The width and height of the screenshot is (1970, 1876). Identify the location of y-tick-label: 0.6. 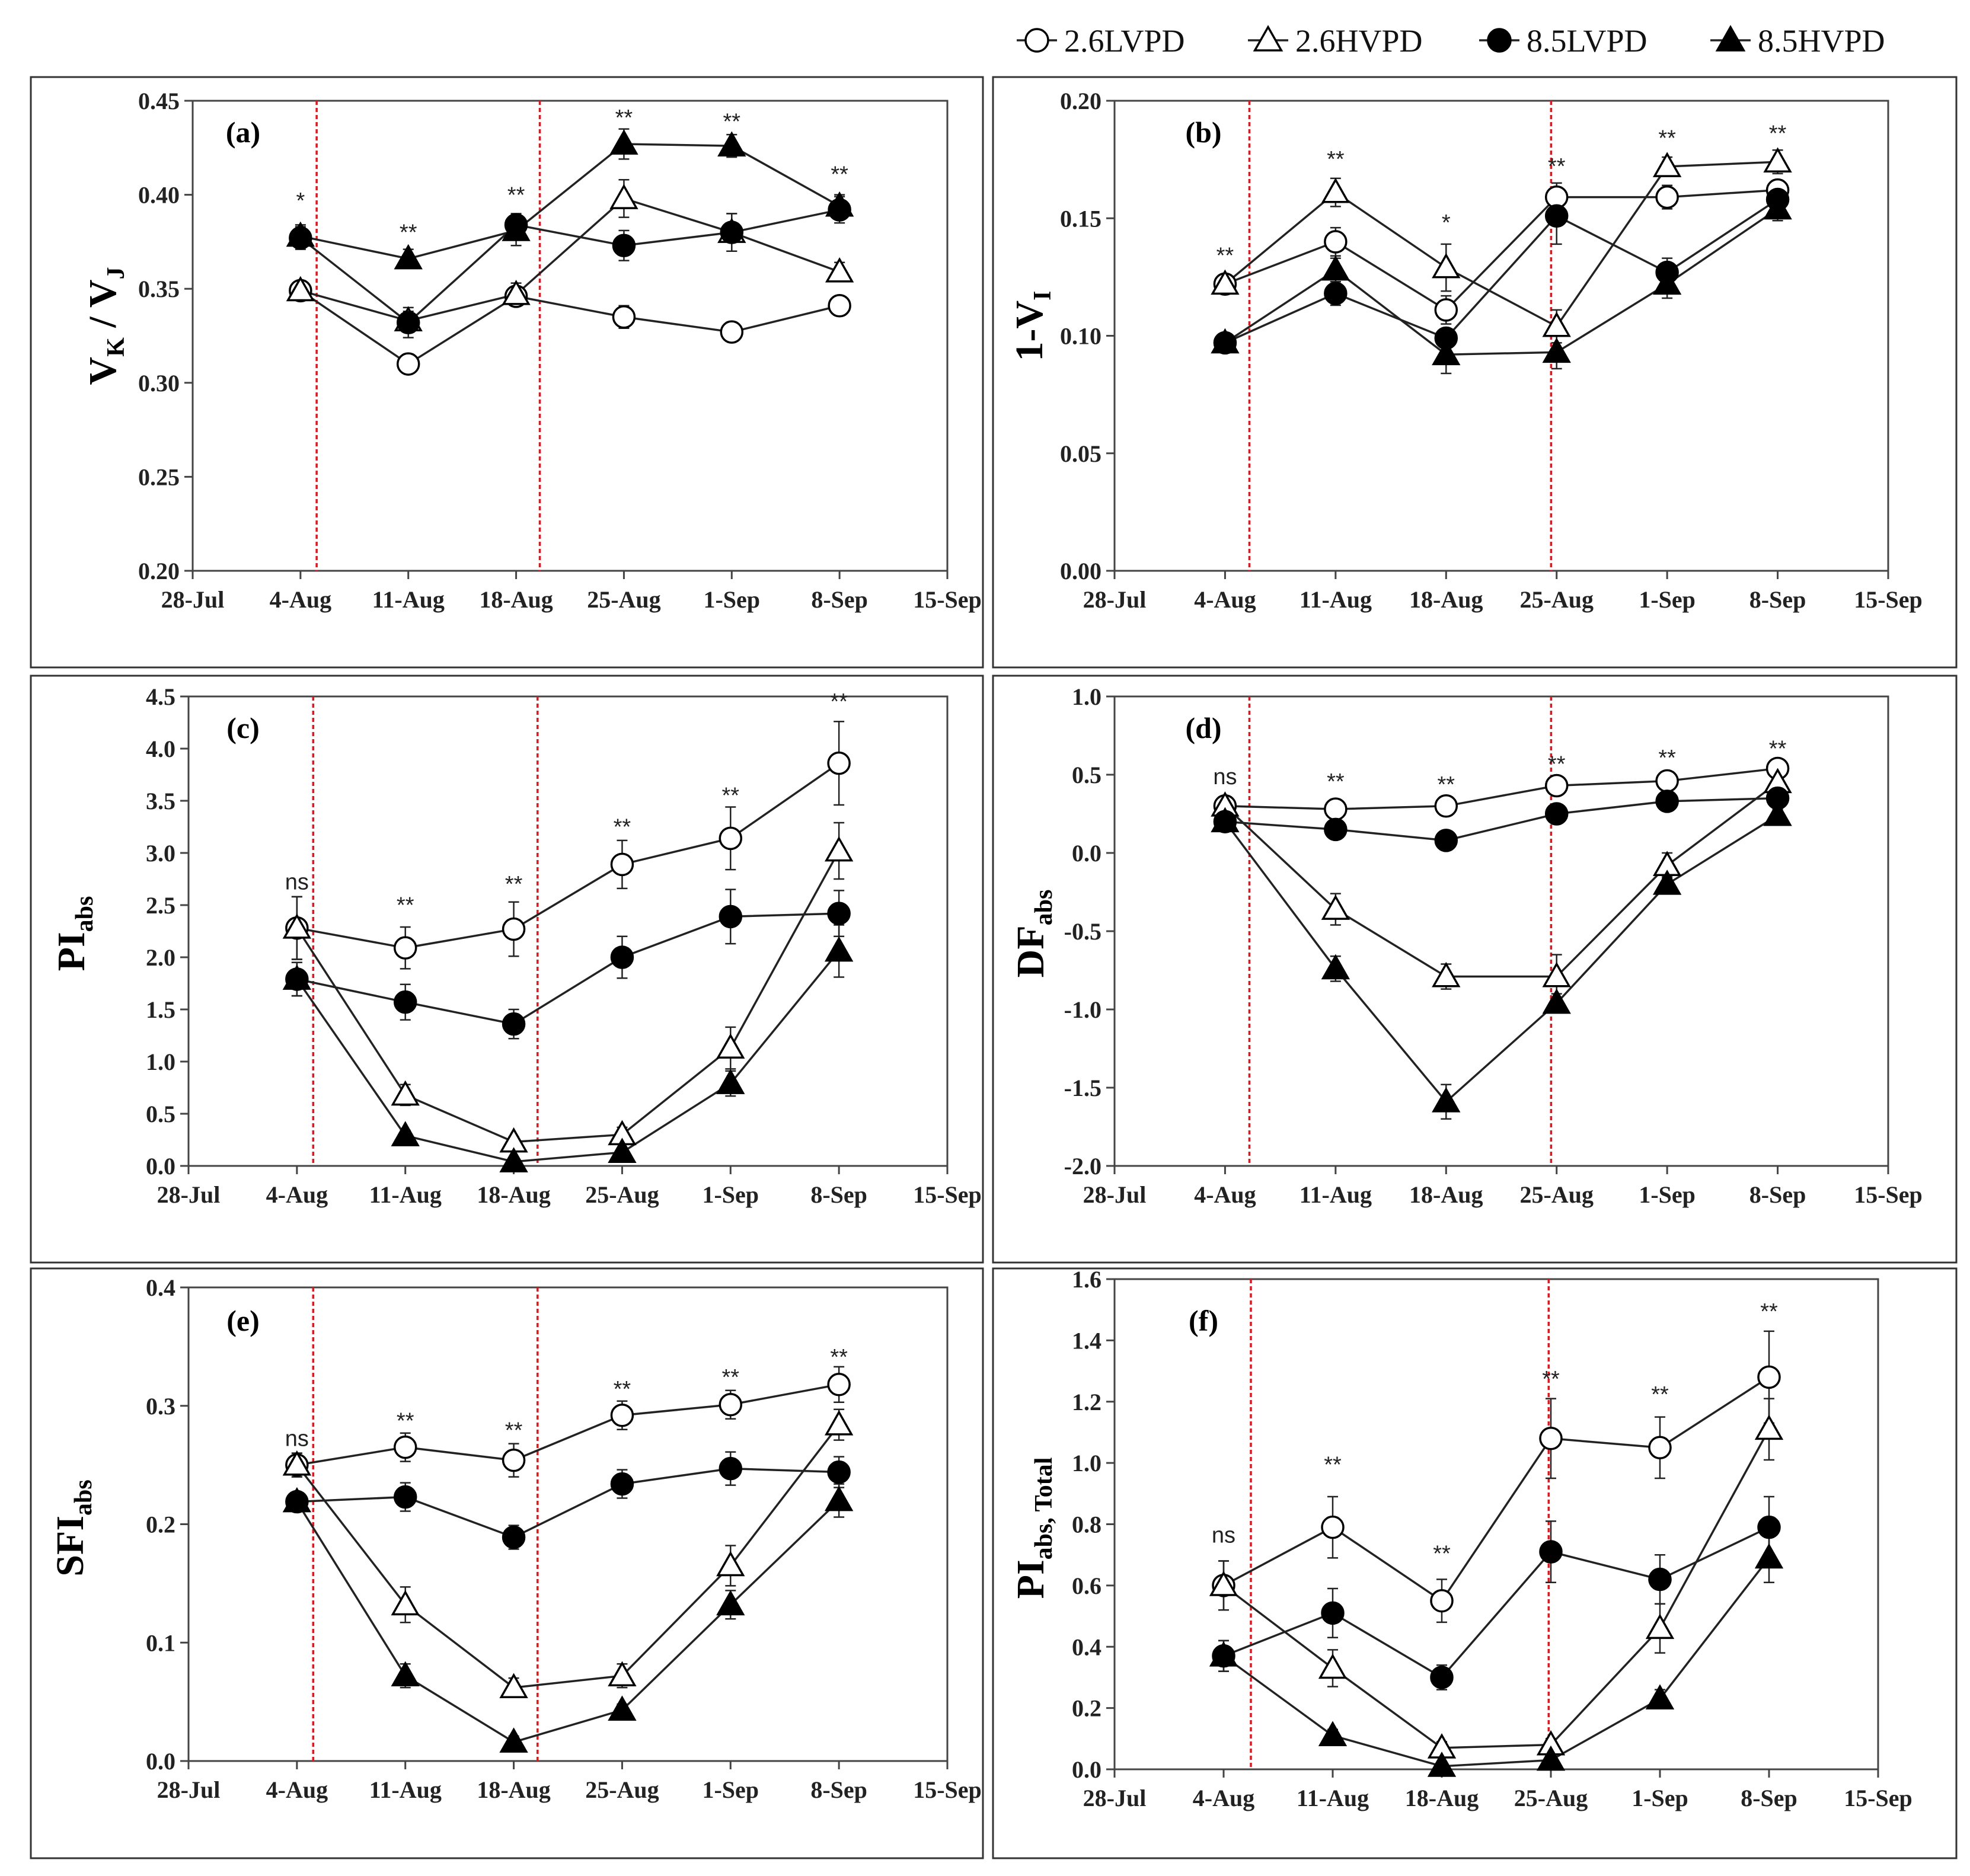
(1086, 1586).